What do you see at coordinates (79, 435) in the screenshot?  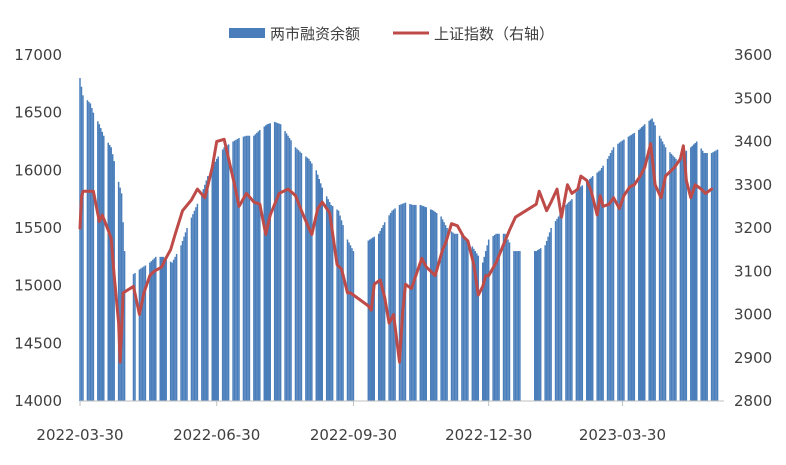 I see `x-tick-label: 2022-03-30` at bounding box center [79, 435].